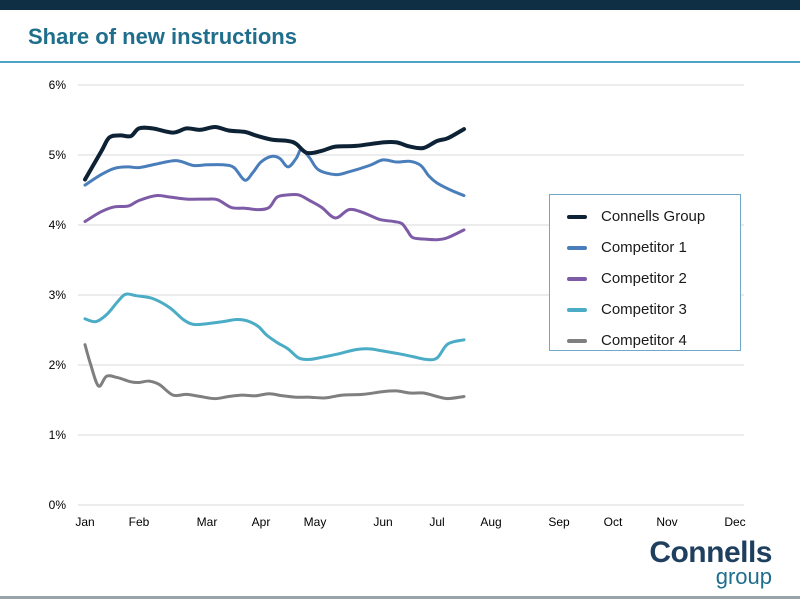  What do you see at coordinates (410, 522) in the screenshot?
I see `x-axis-ticks: Jan Feb Mar Apr May Jun Jul Aug Sep Oct Nov Dec` at bounding box center [410, 522].